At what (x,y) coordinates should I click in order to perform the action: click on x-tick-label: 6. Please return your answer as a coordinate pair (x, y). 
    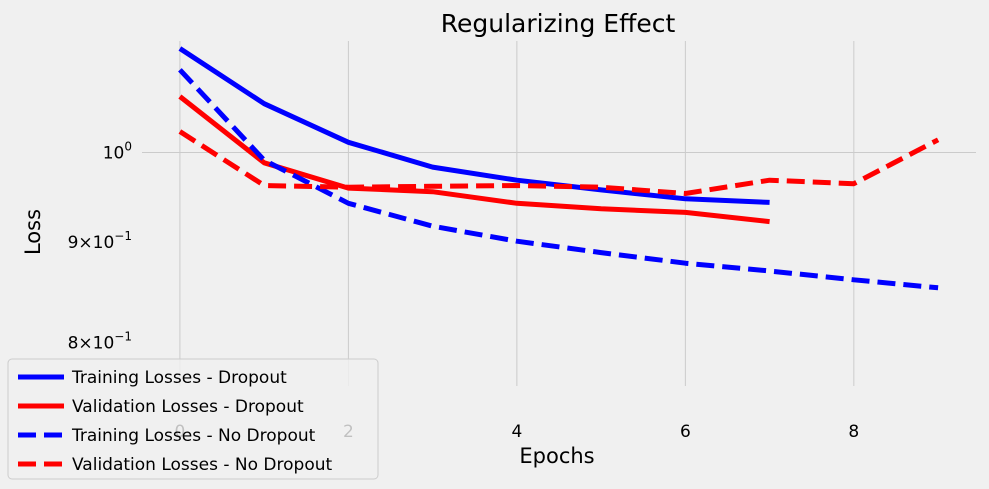
    Looking at the image, I should click on (685, 432).